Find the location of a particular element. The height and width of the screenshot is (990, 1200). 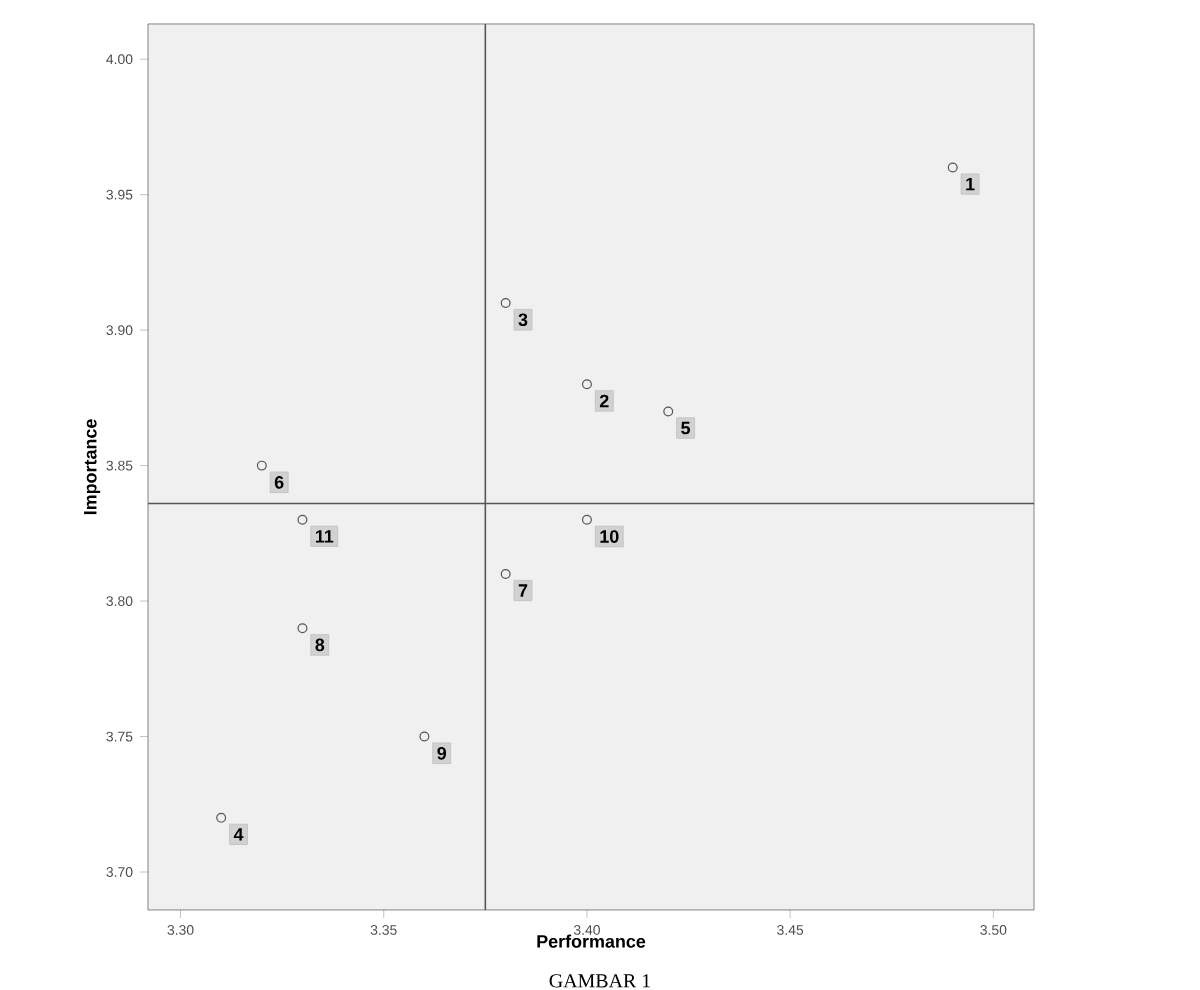

annotation: 6 is located at coordinates (279, 482).